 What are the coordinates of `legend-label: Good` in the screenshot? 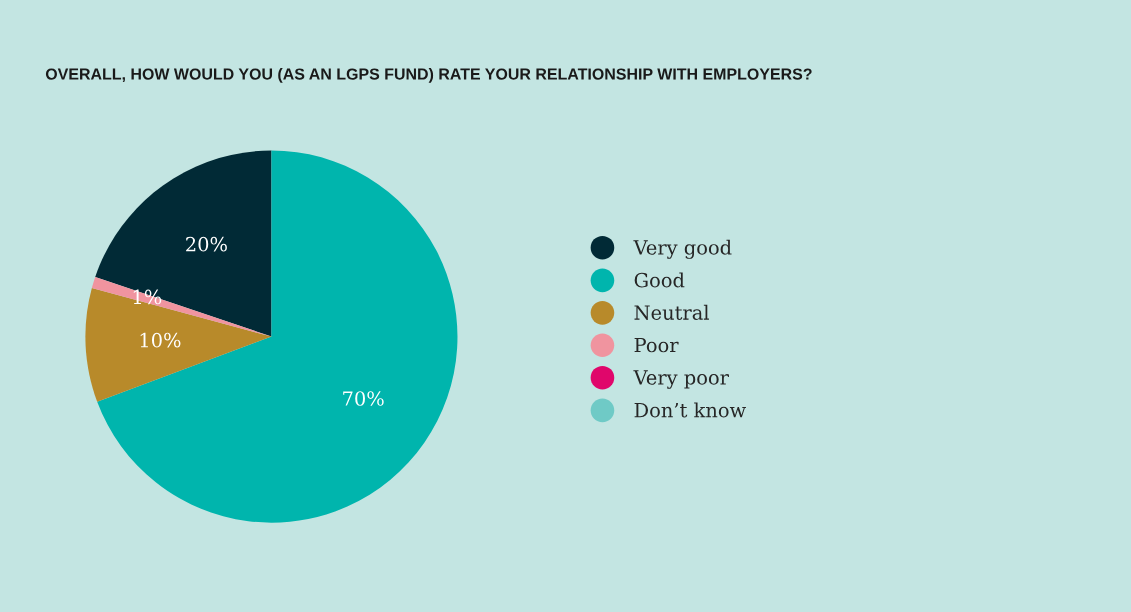 It's located at (659, 280).